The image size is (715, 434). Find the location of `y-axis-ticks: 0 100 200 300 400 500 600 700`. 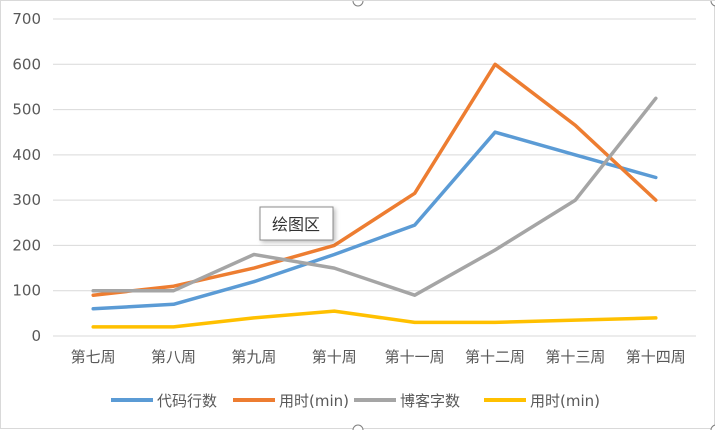

y-axis-ticks: 0 100 200 300 400 500 600 700 is located at coordinates (26, 177).